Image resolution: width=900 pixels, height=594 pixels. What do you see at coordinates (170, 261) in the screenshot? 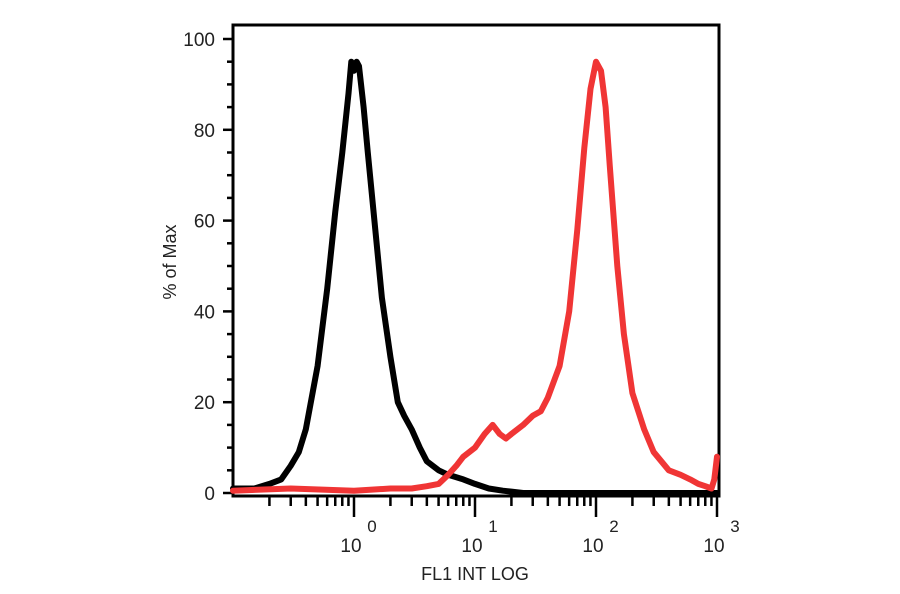
I see `y-axis-title: % of Max` at bounding box center [170, 261].